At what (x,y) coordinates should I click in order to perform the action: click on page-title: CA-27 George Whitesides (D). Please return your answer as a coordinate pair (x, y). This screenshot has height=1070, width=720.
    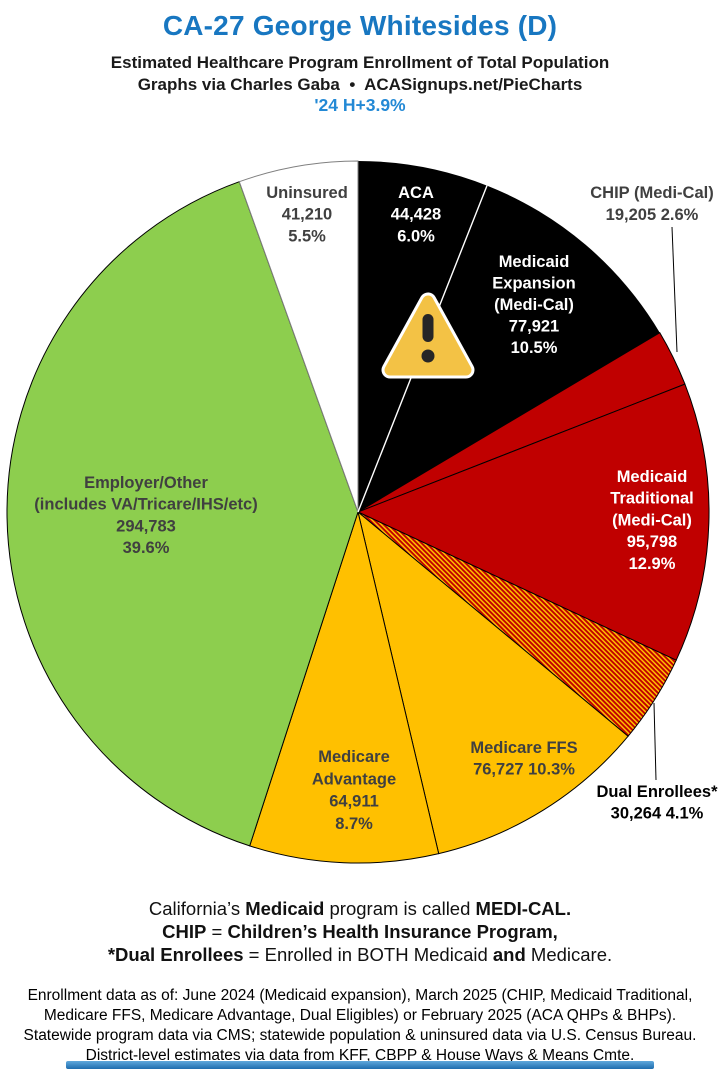
    Looking at the image, I should click on (360, 25).